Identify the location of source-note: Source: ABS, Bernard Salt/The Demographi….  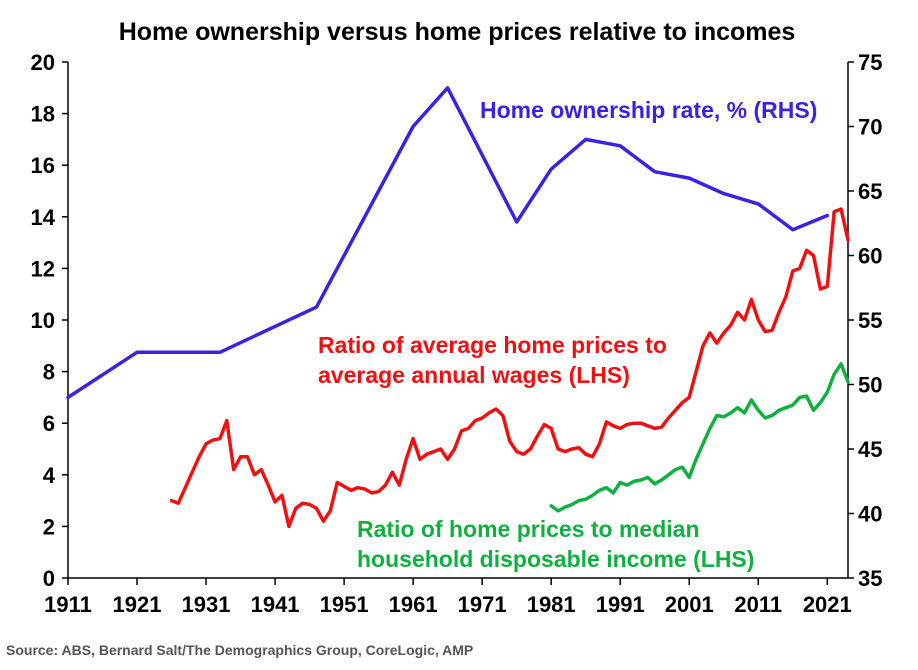
(240, 650).